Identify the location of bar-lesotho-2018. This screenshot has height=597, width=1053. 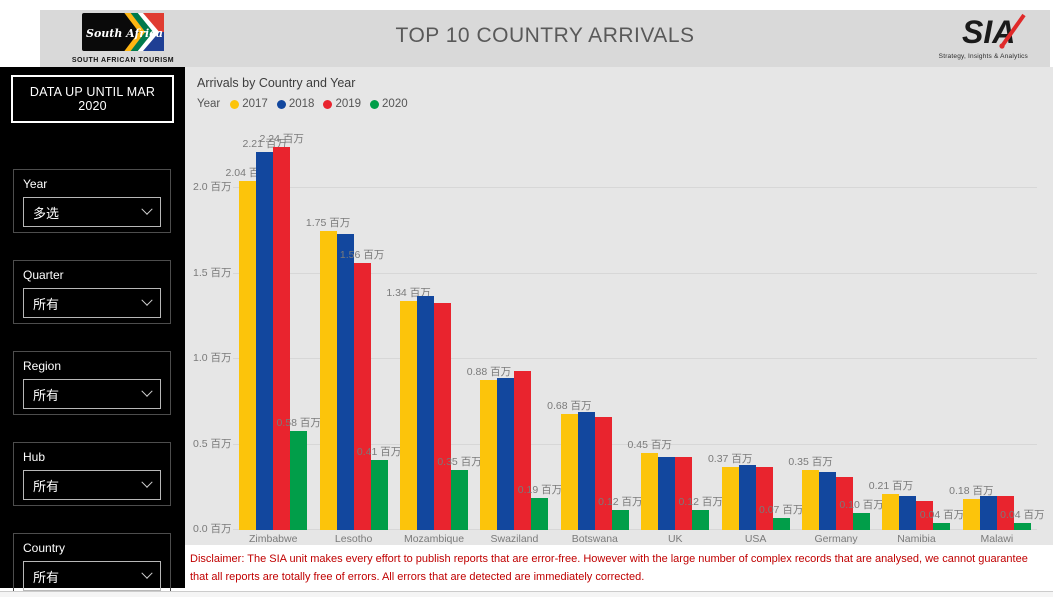
(345, 382).